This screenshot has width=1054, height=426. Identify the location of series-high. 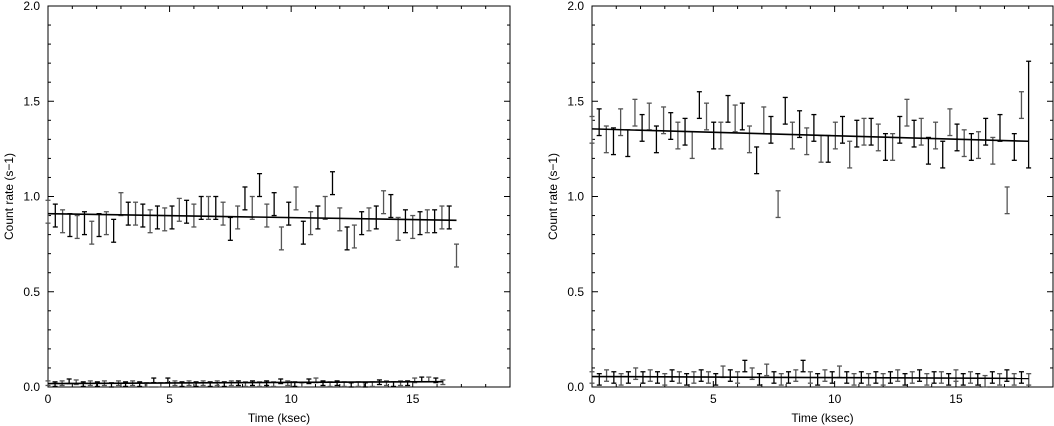
(252, 219).